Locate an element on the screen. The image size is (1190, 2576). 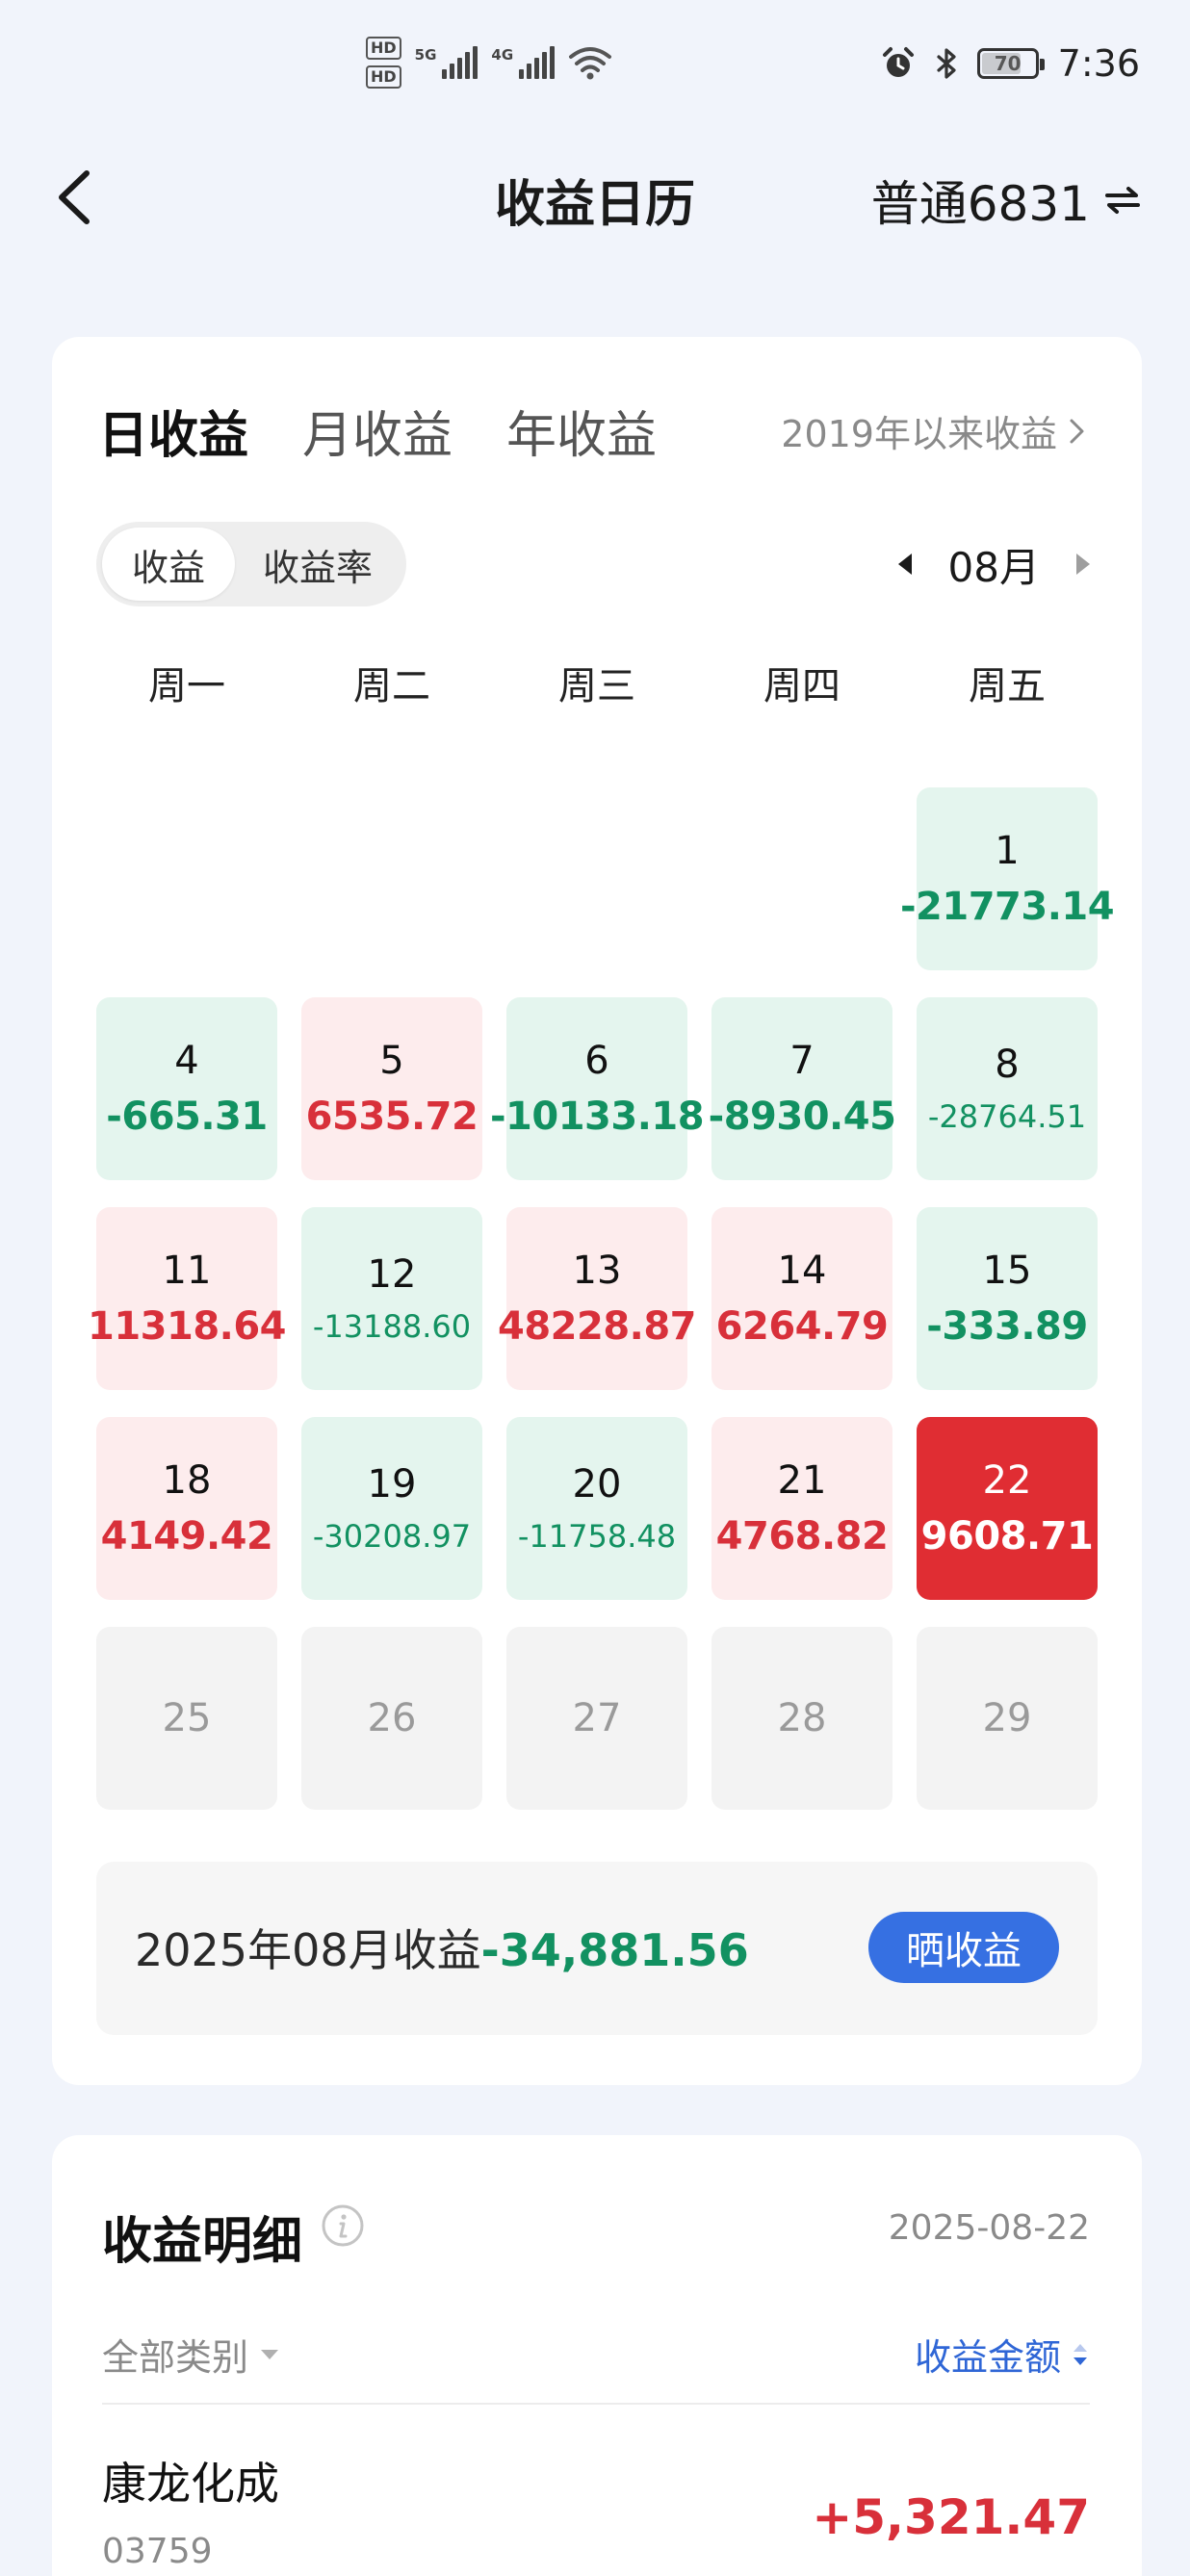
prev-month-icon is located at coordinates (905, 564).